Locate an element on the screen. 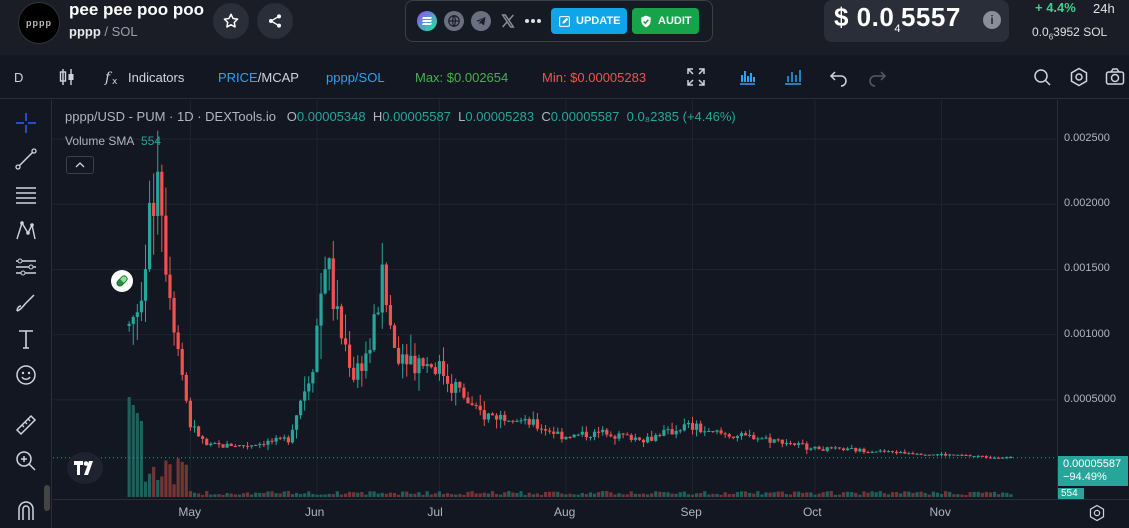  emoji-icon is located at coordinates (26, 375).